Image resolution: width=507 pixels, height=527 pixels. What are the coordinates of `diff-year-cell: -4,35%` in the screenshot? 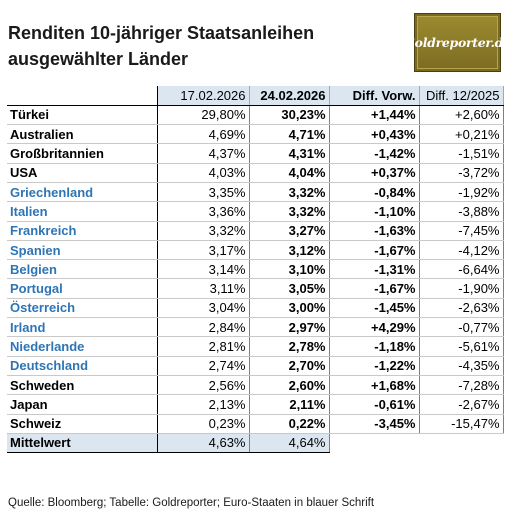 It's located at (461, 366).